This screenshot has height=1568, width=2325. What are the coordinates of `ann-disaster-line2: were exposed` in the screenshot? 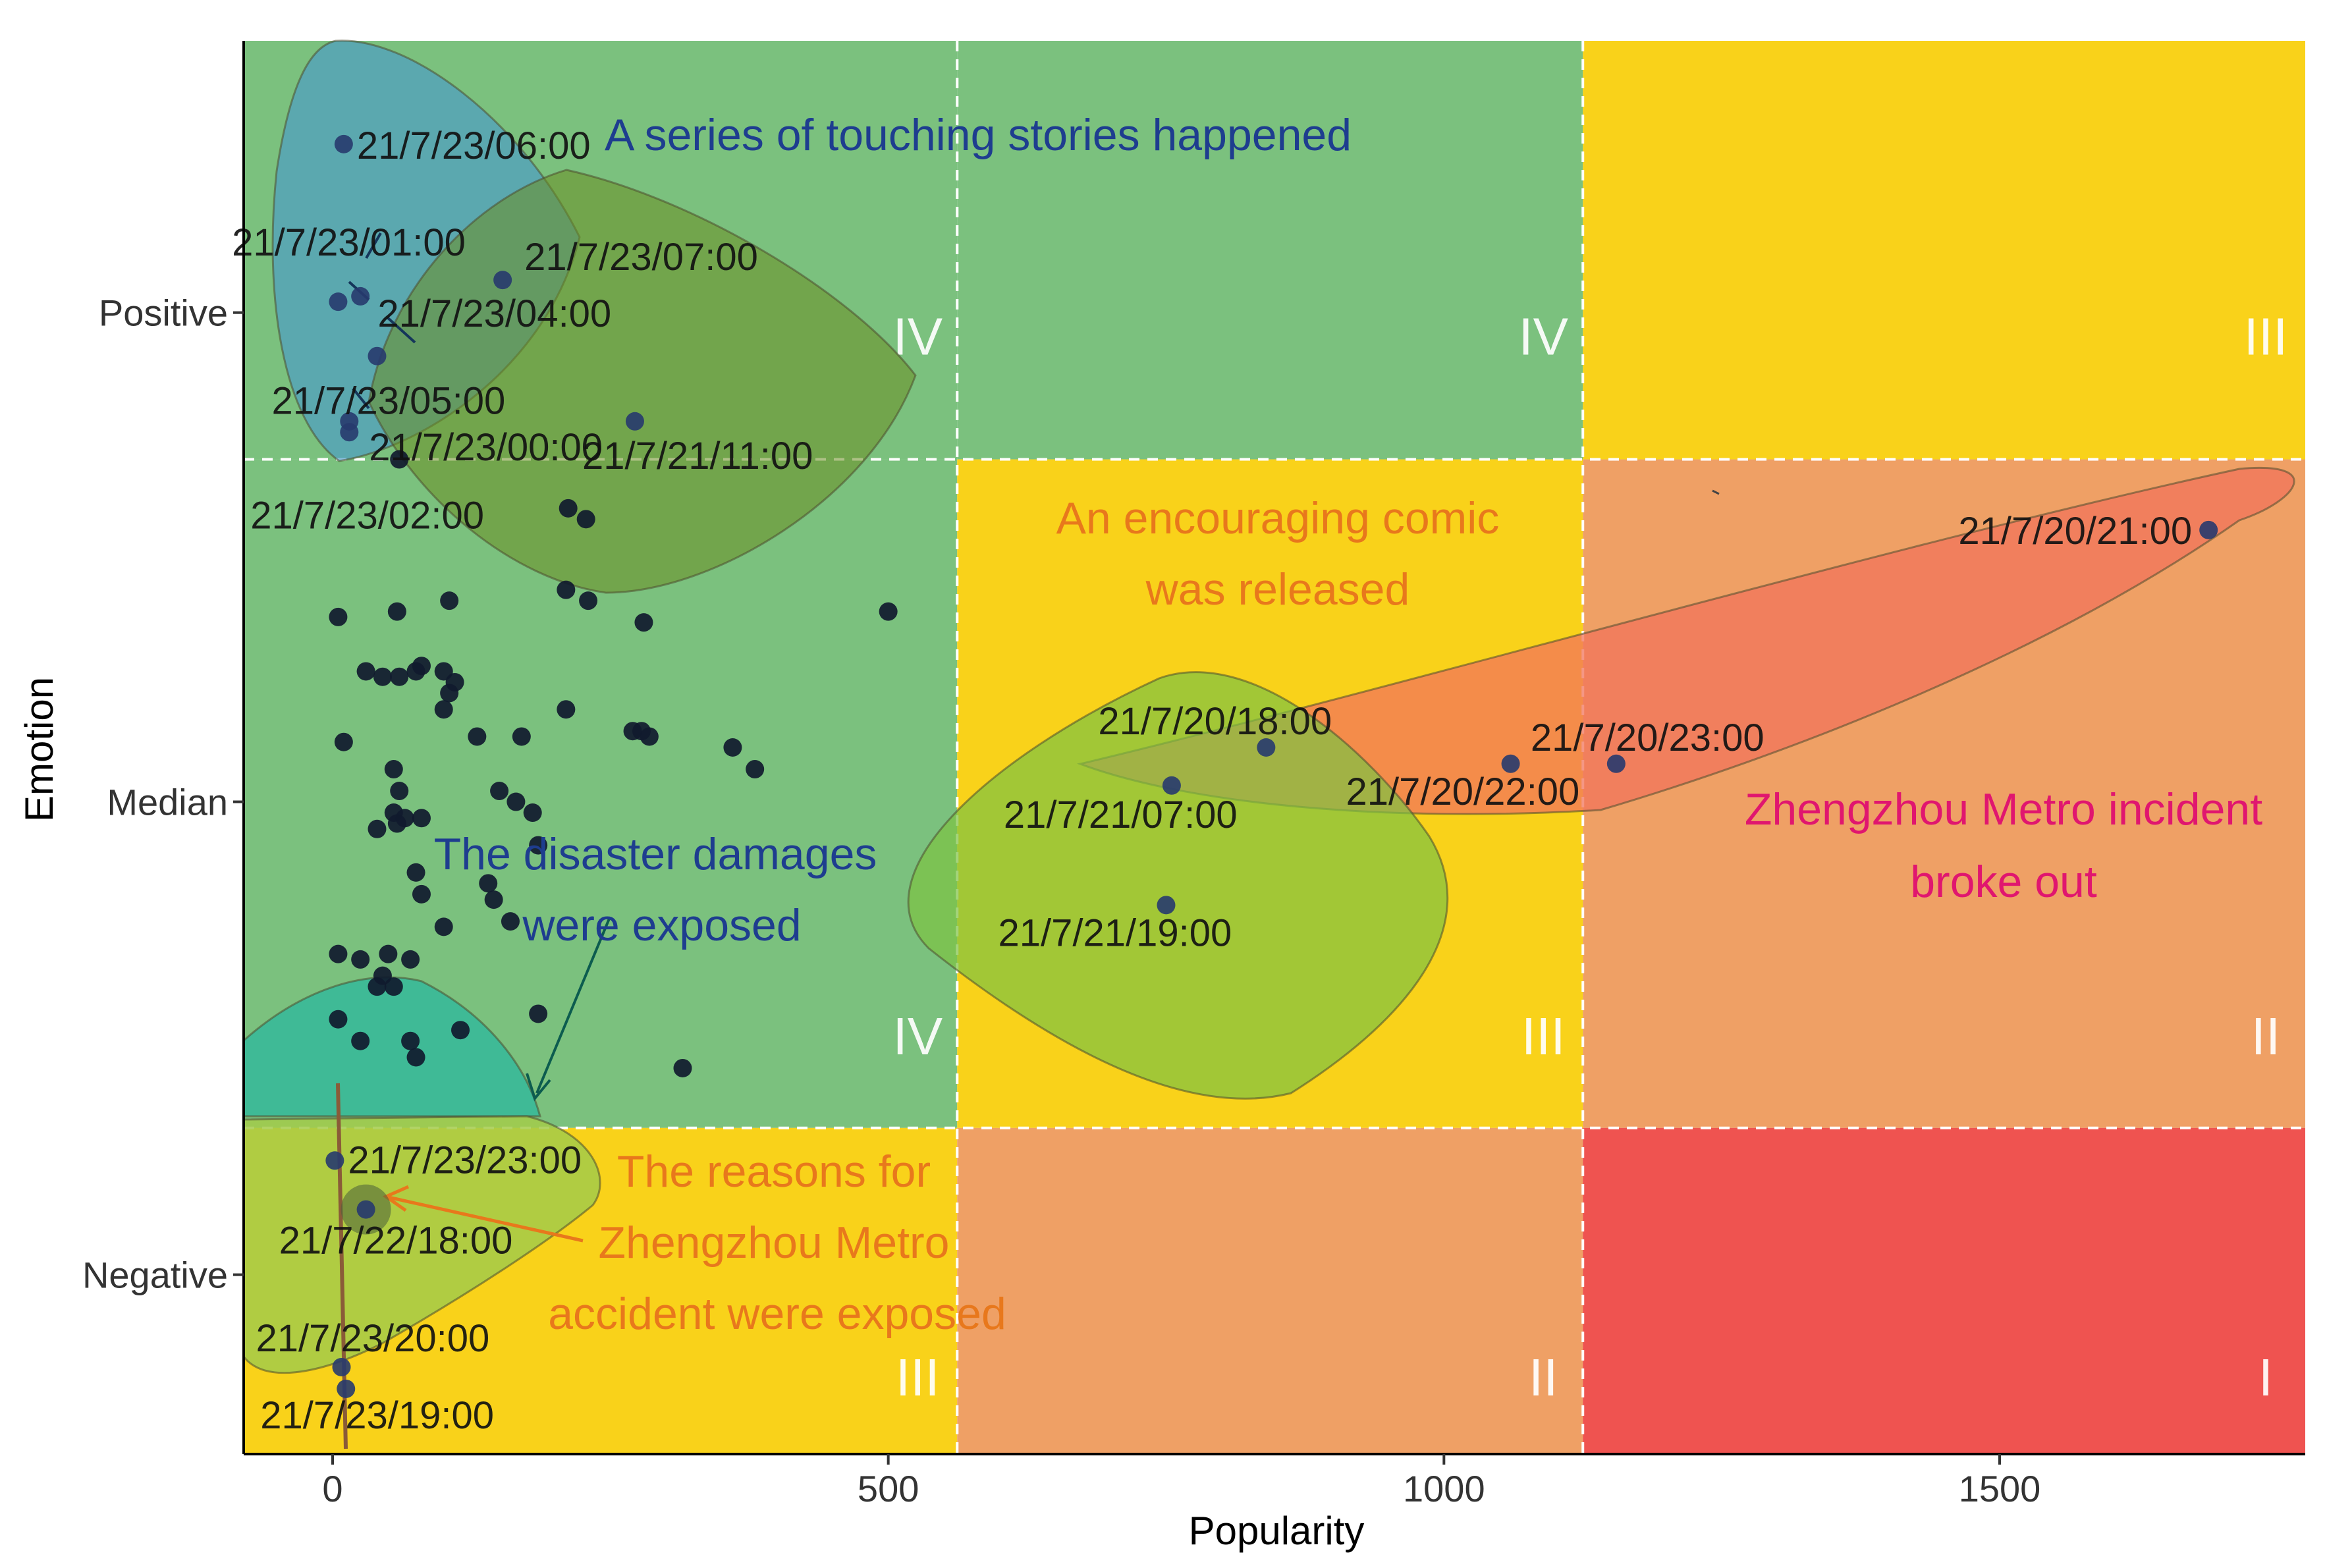 It's located at (661, 925).